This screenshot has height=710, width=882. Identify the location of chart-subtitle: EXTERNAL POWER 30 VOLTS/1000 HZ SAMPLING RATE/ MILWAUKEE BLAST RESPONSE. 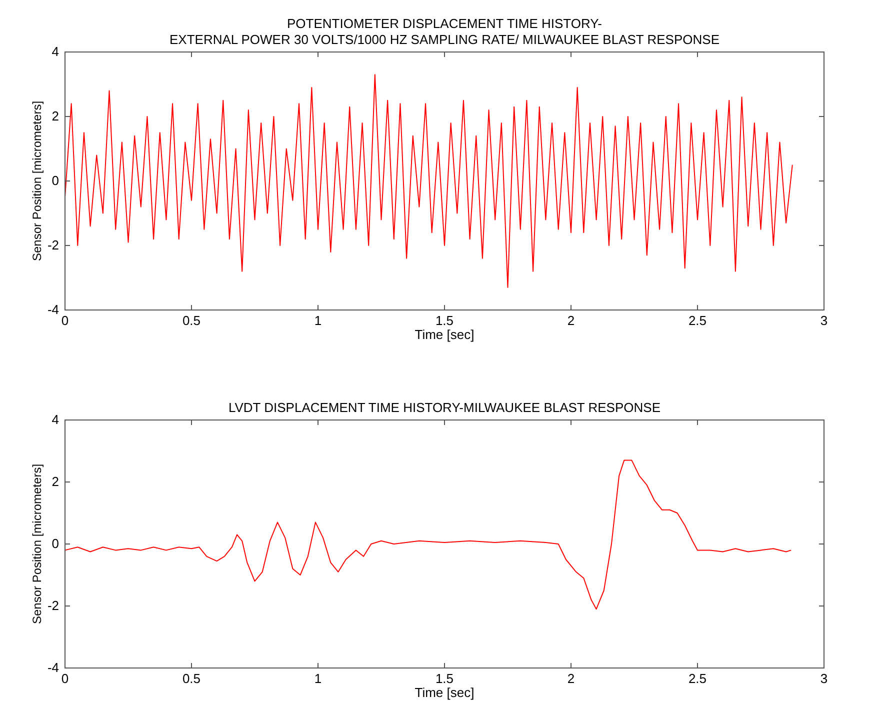
(444, 39).